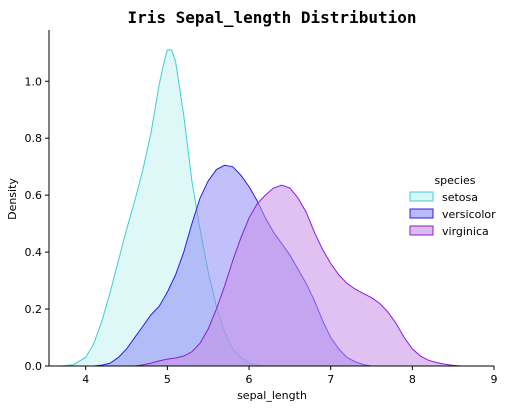 The image size is (506, 408). What do you see at coordinates (85, 379) in the screenshot?
I see `x-tick-label: 4` at bounding box center [85, 379].